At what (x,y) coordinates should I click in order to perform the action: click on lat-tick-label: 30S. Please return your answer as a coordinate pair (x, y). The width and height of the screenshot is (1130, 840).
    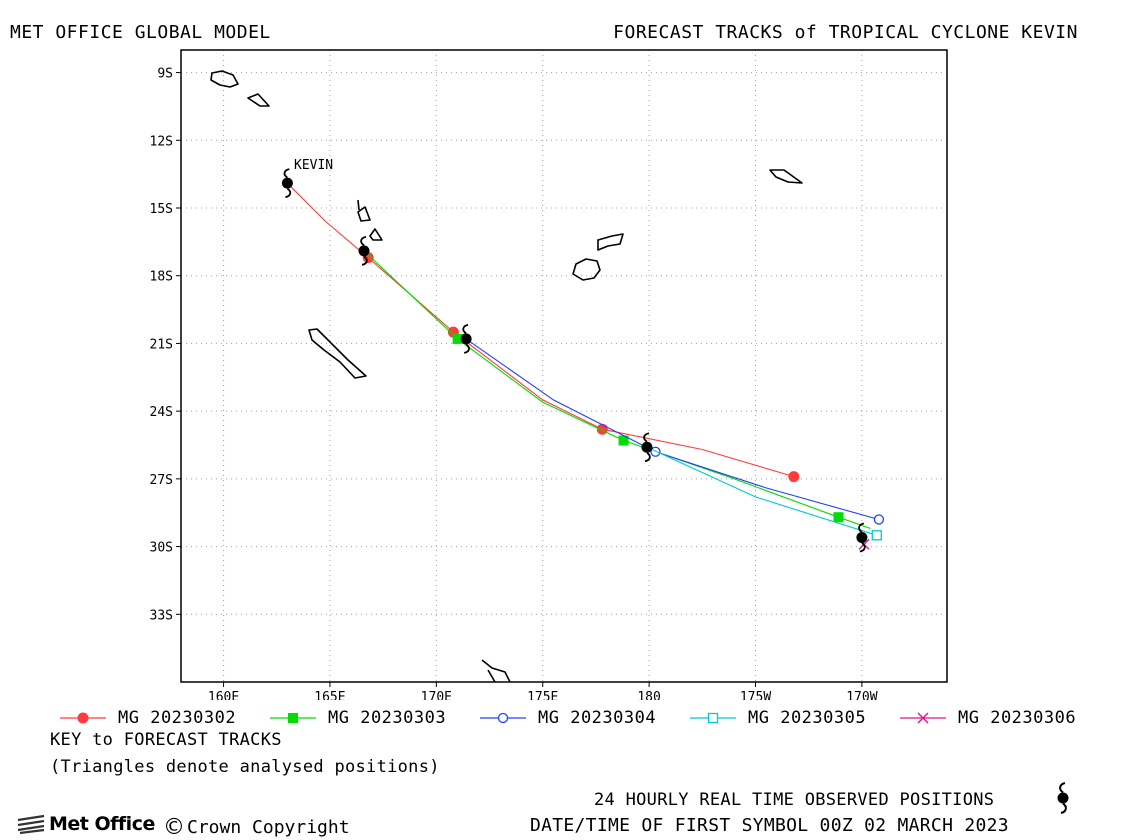
    Looking at the image, I should click on (161, 548).